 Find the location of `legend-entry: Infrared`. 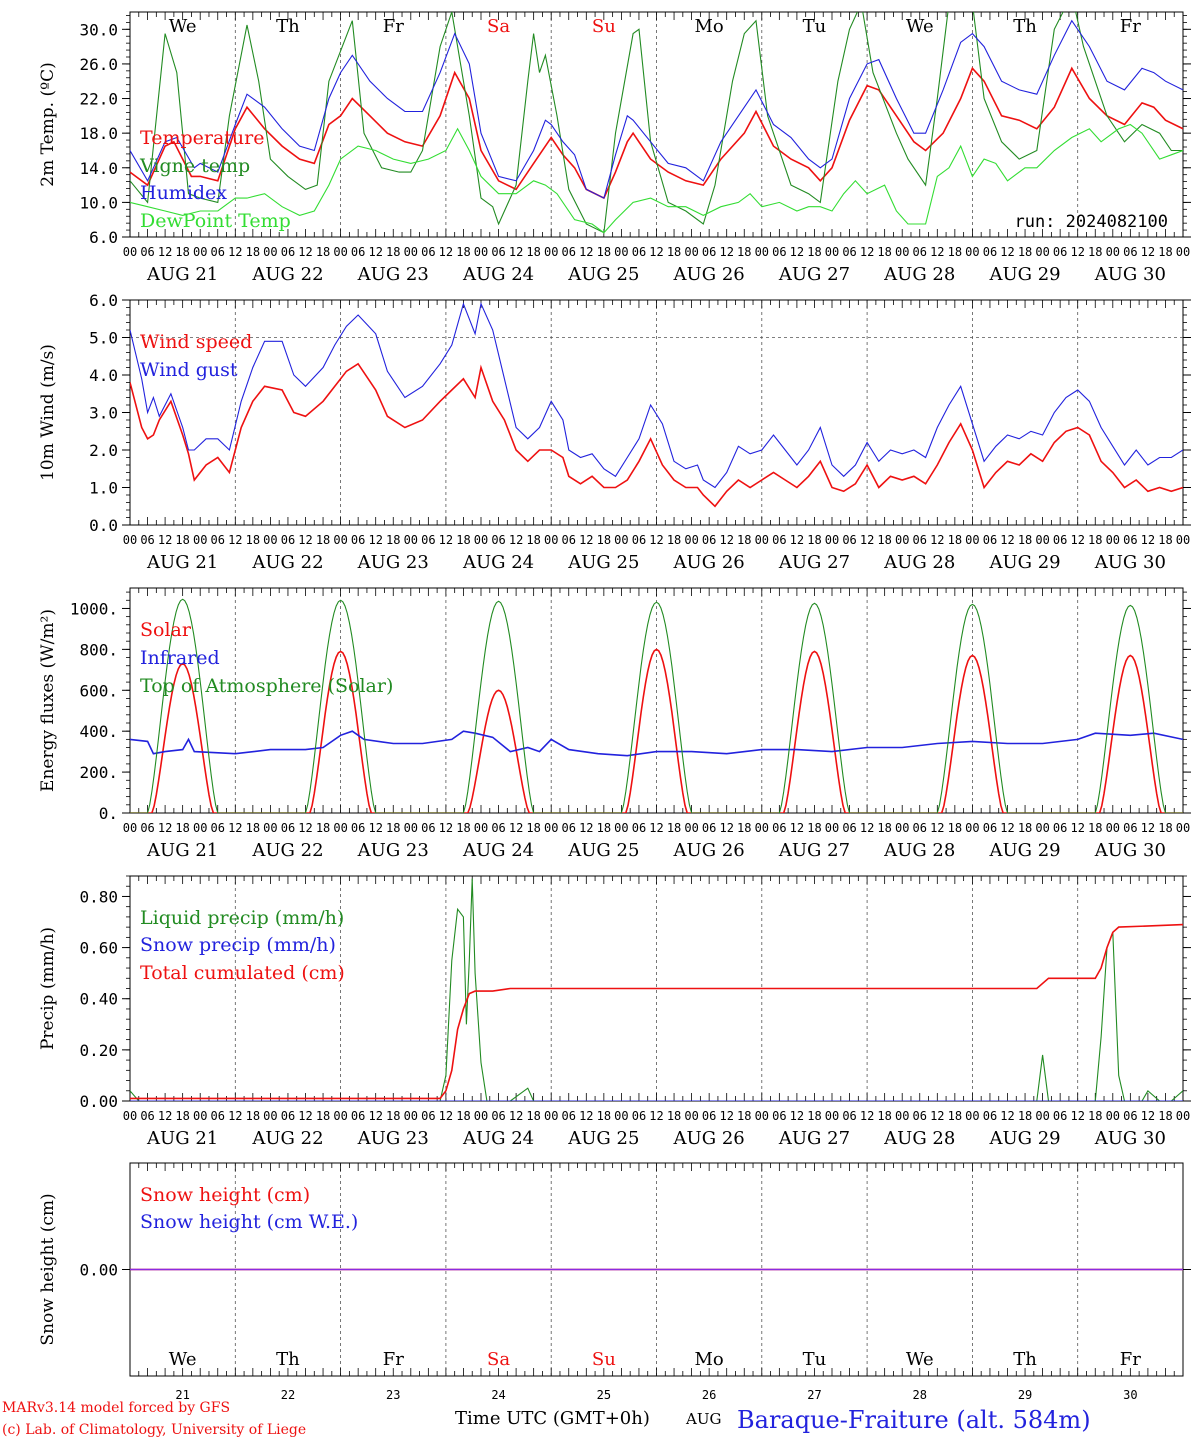

legend-entry: Infrared is located at coordinates (180, 658).